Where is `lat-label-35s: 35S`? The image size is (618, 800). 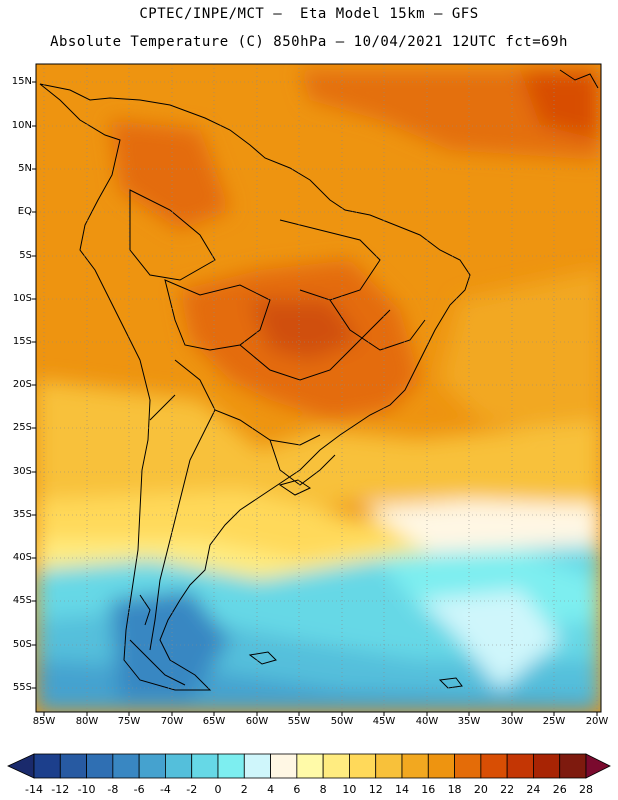
lat-label-35s: 35S is located at coordinates (22, 514).